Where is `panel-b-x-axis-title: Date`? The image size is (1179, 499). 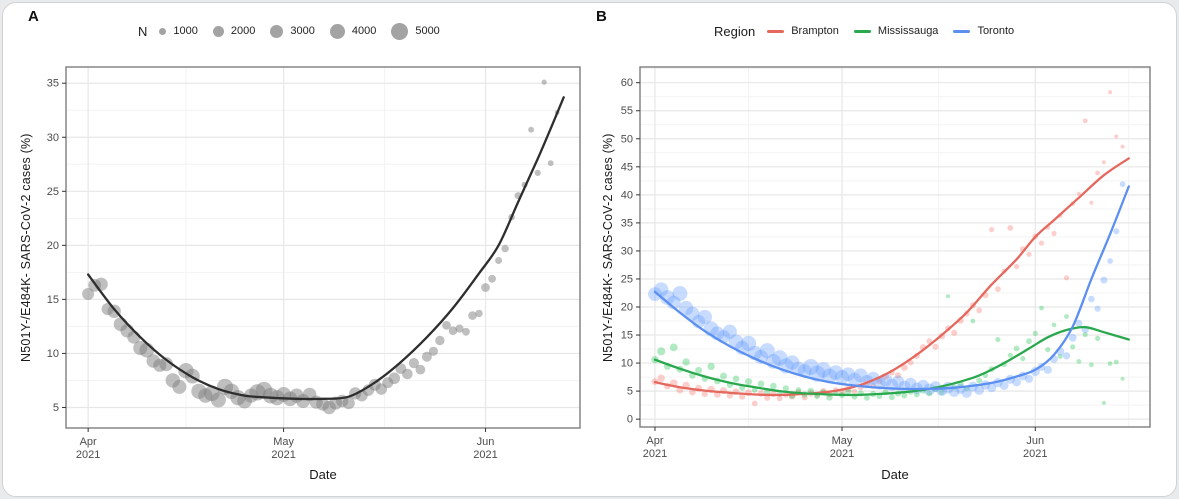
panel-b-x-axis-title: Date is located at coordinates (895, 474).